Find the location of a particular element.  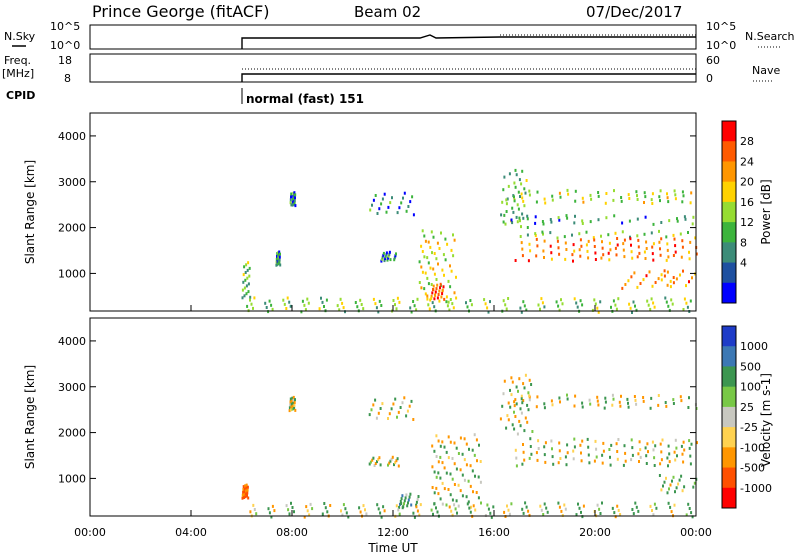

velocity-colorbar-swatch is located at coordinates (729, 356).